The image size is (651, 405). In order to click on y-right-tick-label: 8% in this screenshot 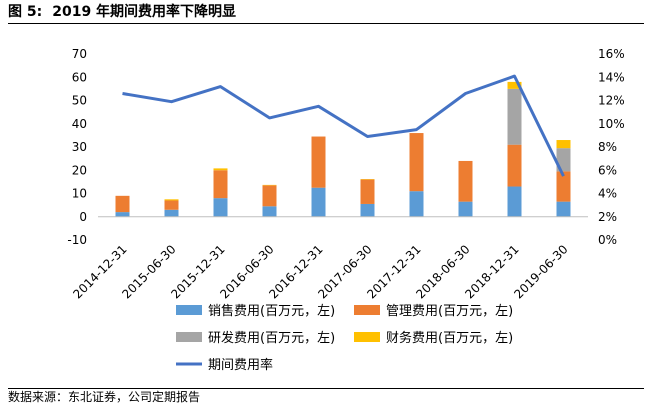, I will do `click(607, 147)`.